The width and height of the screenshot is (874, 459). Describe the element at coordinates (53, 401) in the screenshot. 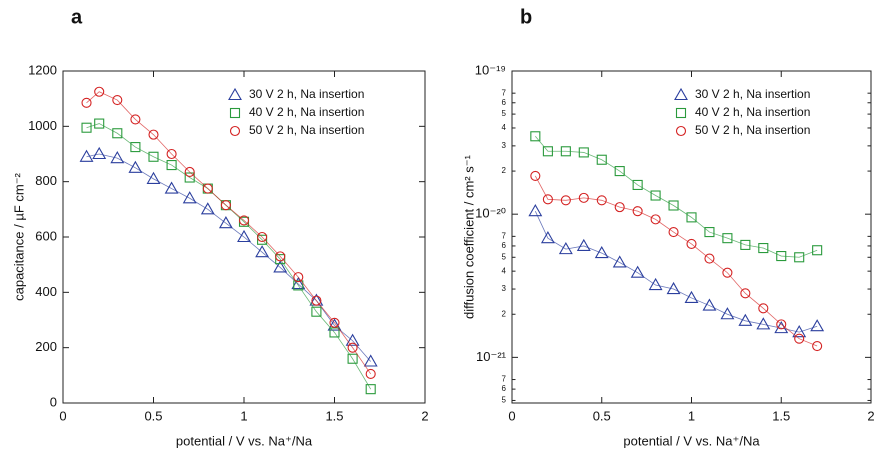

I see `y-tick-label: 0` at that location.